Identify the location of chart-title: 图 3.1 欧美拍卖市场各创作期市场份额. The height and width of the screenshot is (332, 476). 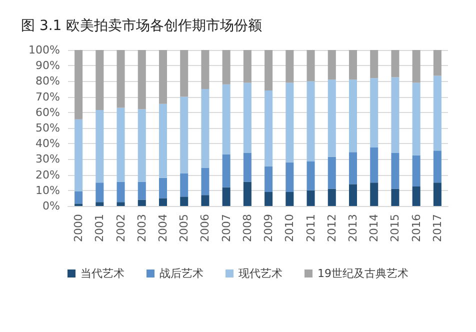
(141, 26).